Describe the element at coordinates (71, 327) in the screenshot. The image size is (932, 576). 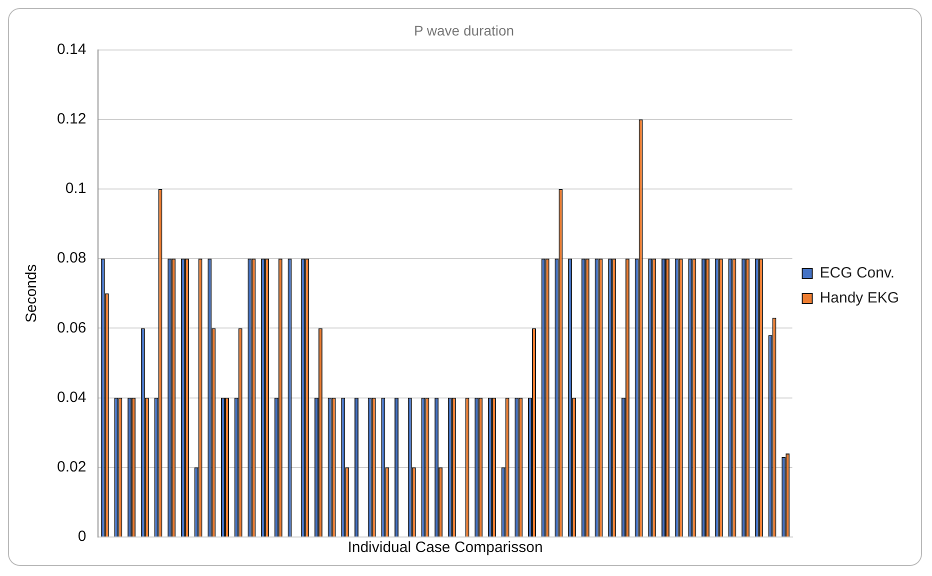
I see `y-tick-label: 0.06` at that location.